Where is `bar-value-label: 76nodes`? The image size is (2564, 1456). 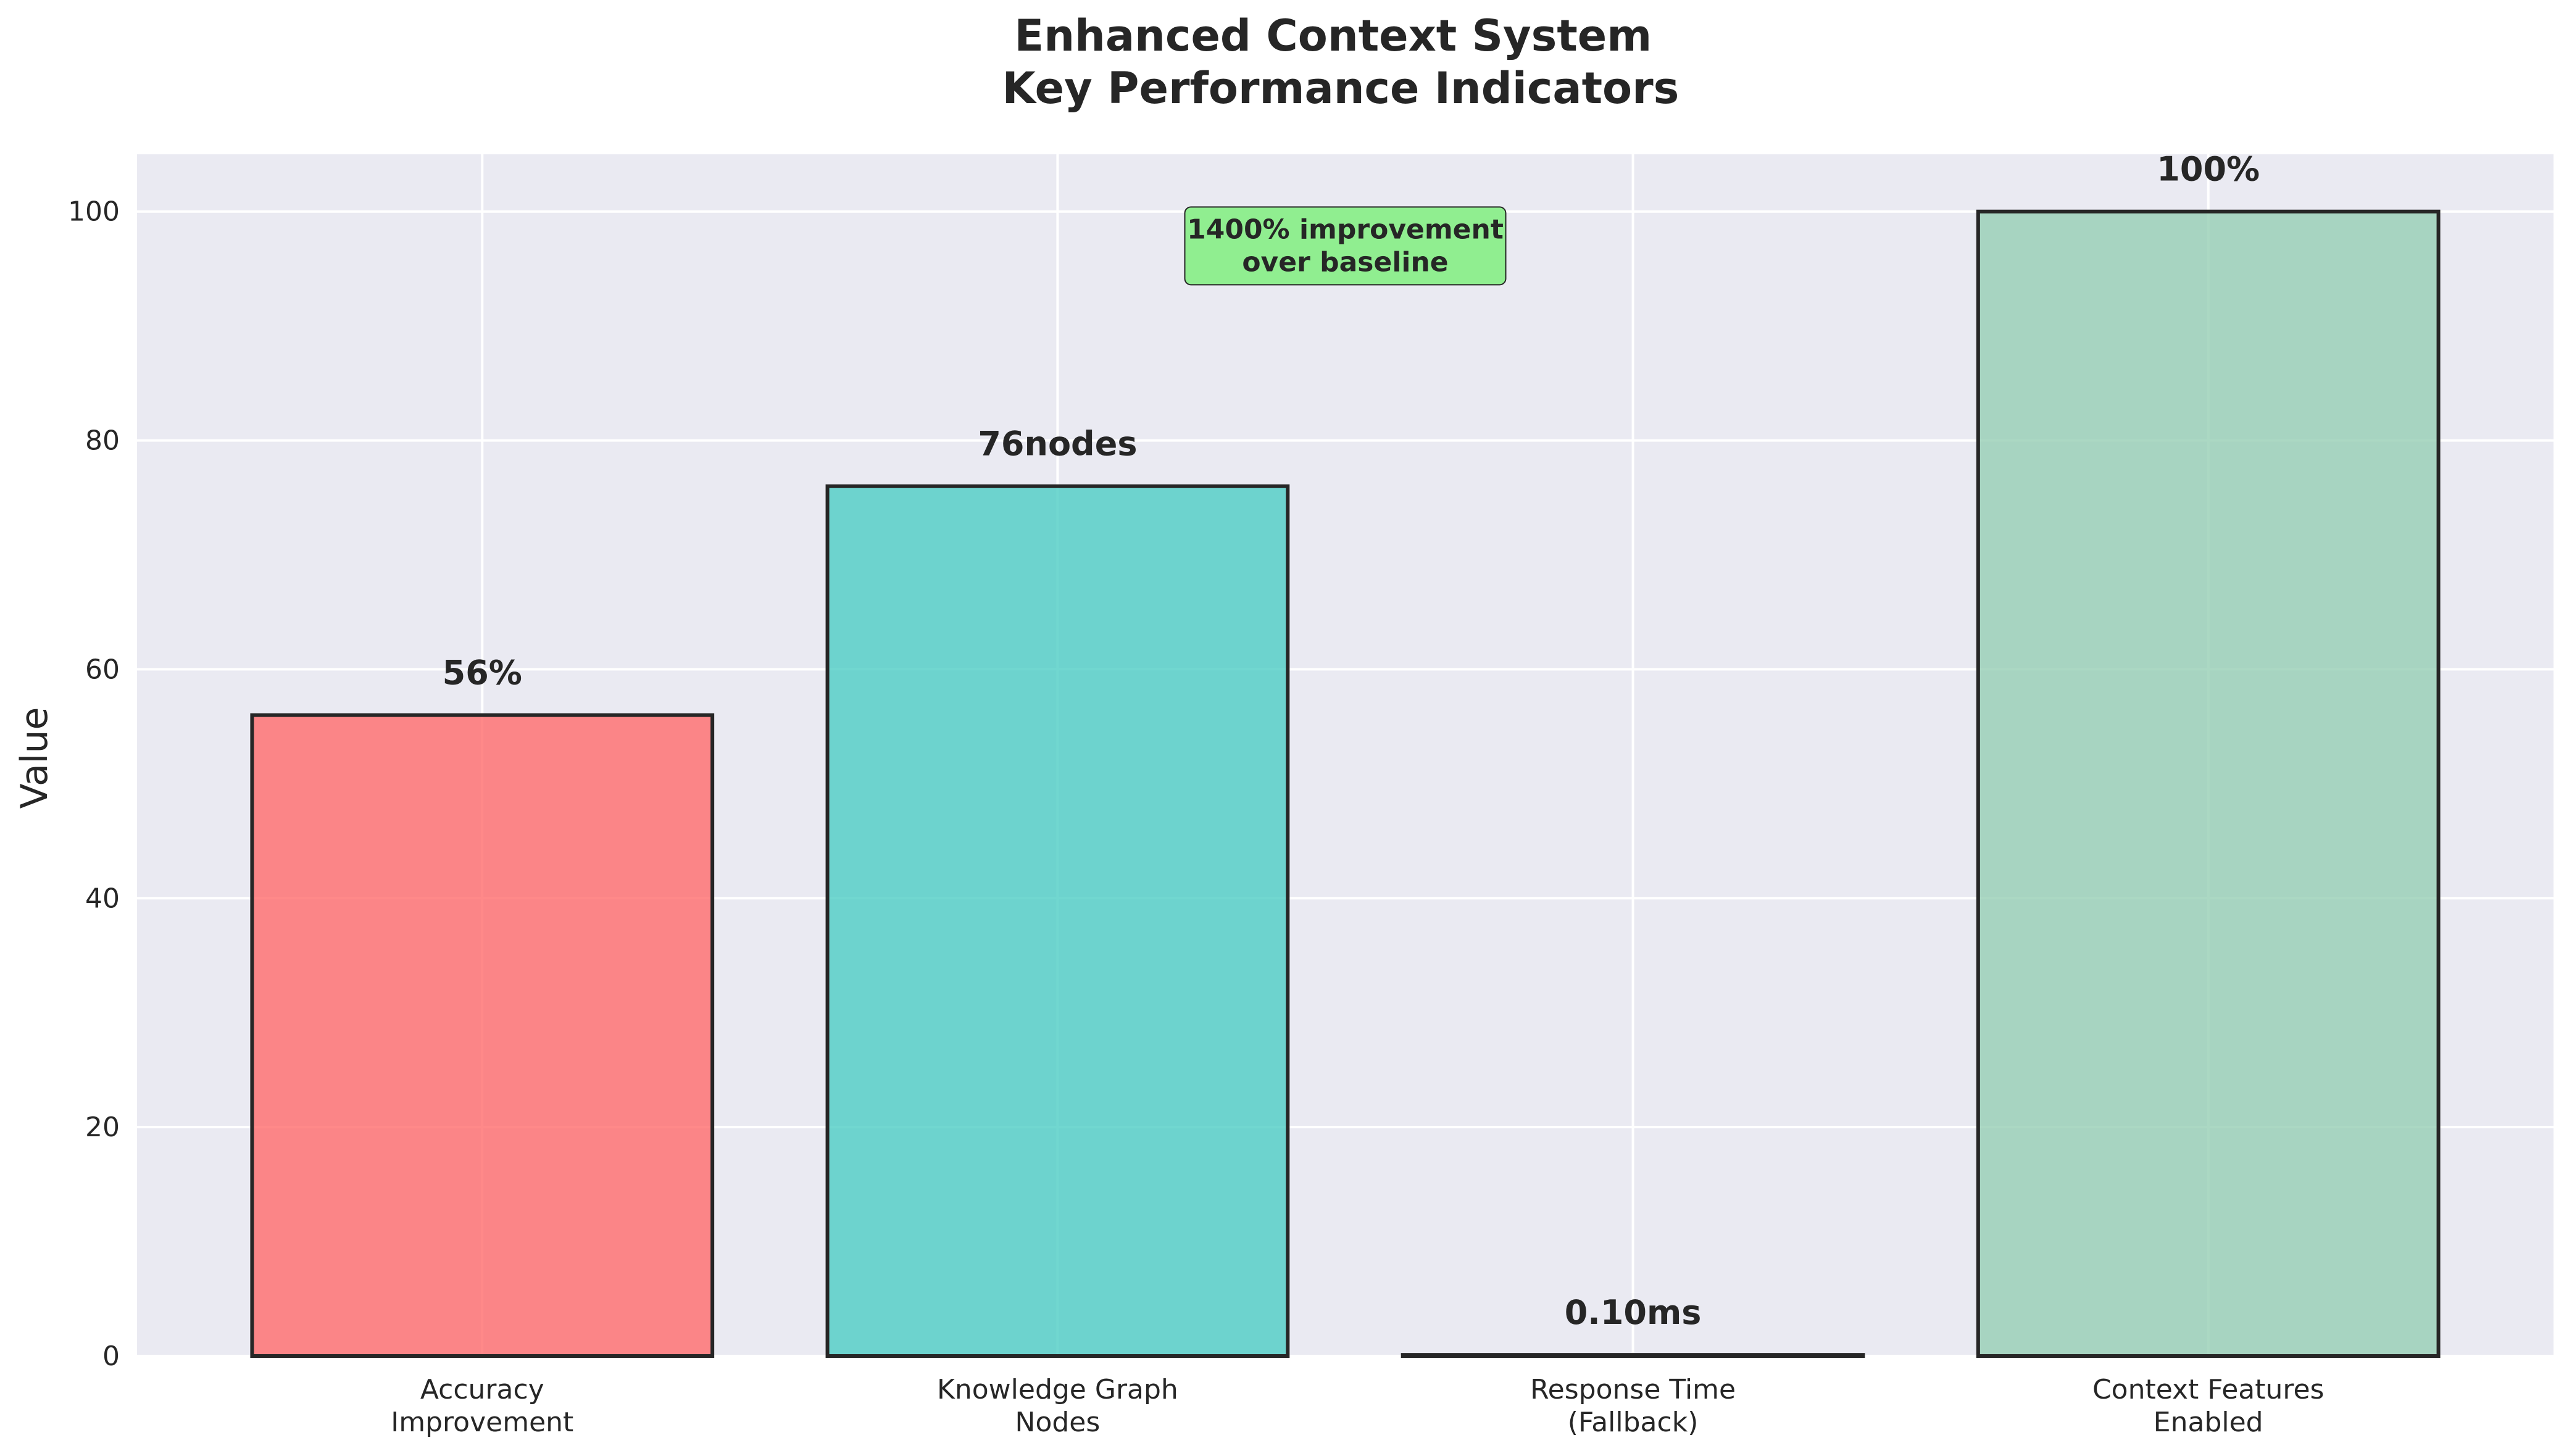 bar-value-label: 76nodes is located at coordinates (1057, 445).